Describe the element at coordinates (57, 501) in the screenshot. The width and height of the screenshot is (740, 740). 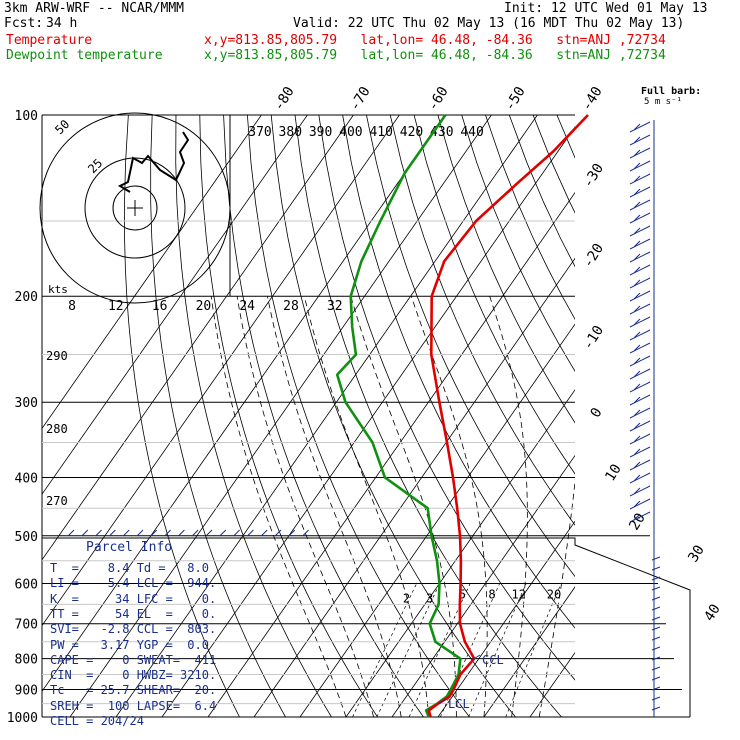
I see `left-theta-label: 270` at that location.